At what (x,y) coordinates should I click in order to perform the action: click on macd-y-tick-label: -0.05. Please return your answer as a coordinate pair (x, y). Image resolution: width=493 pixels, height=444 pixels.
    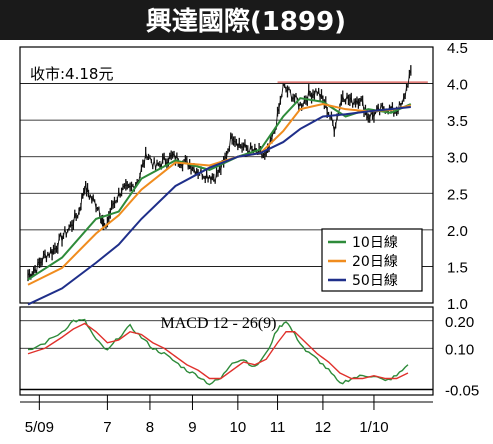
    Looking at the image, I should click on (462, 391).